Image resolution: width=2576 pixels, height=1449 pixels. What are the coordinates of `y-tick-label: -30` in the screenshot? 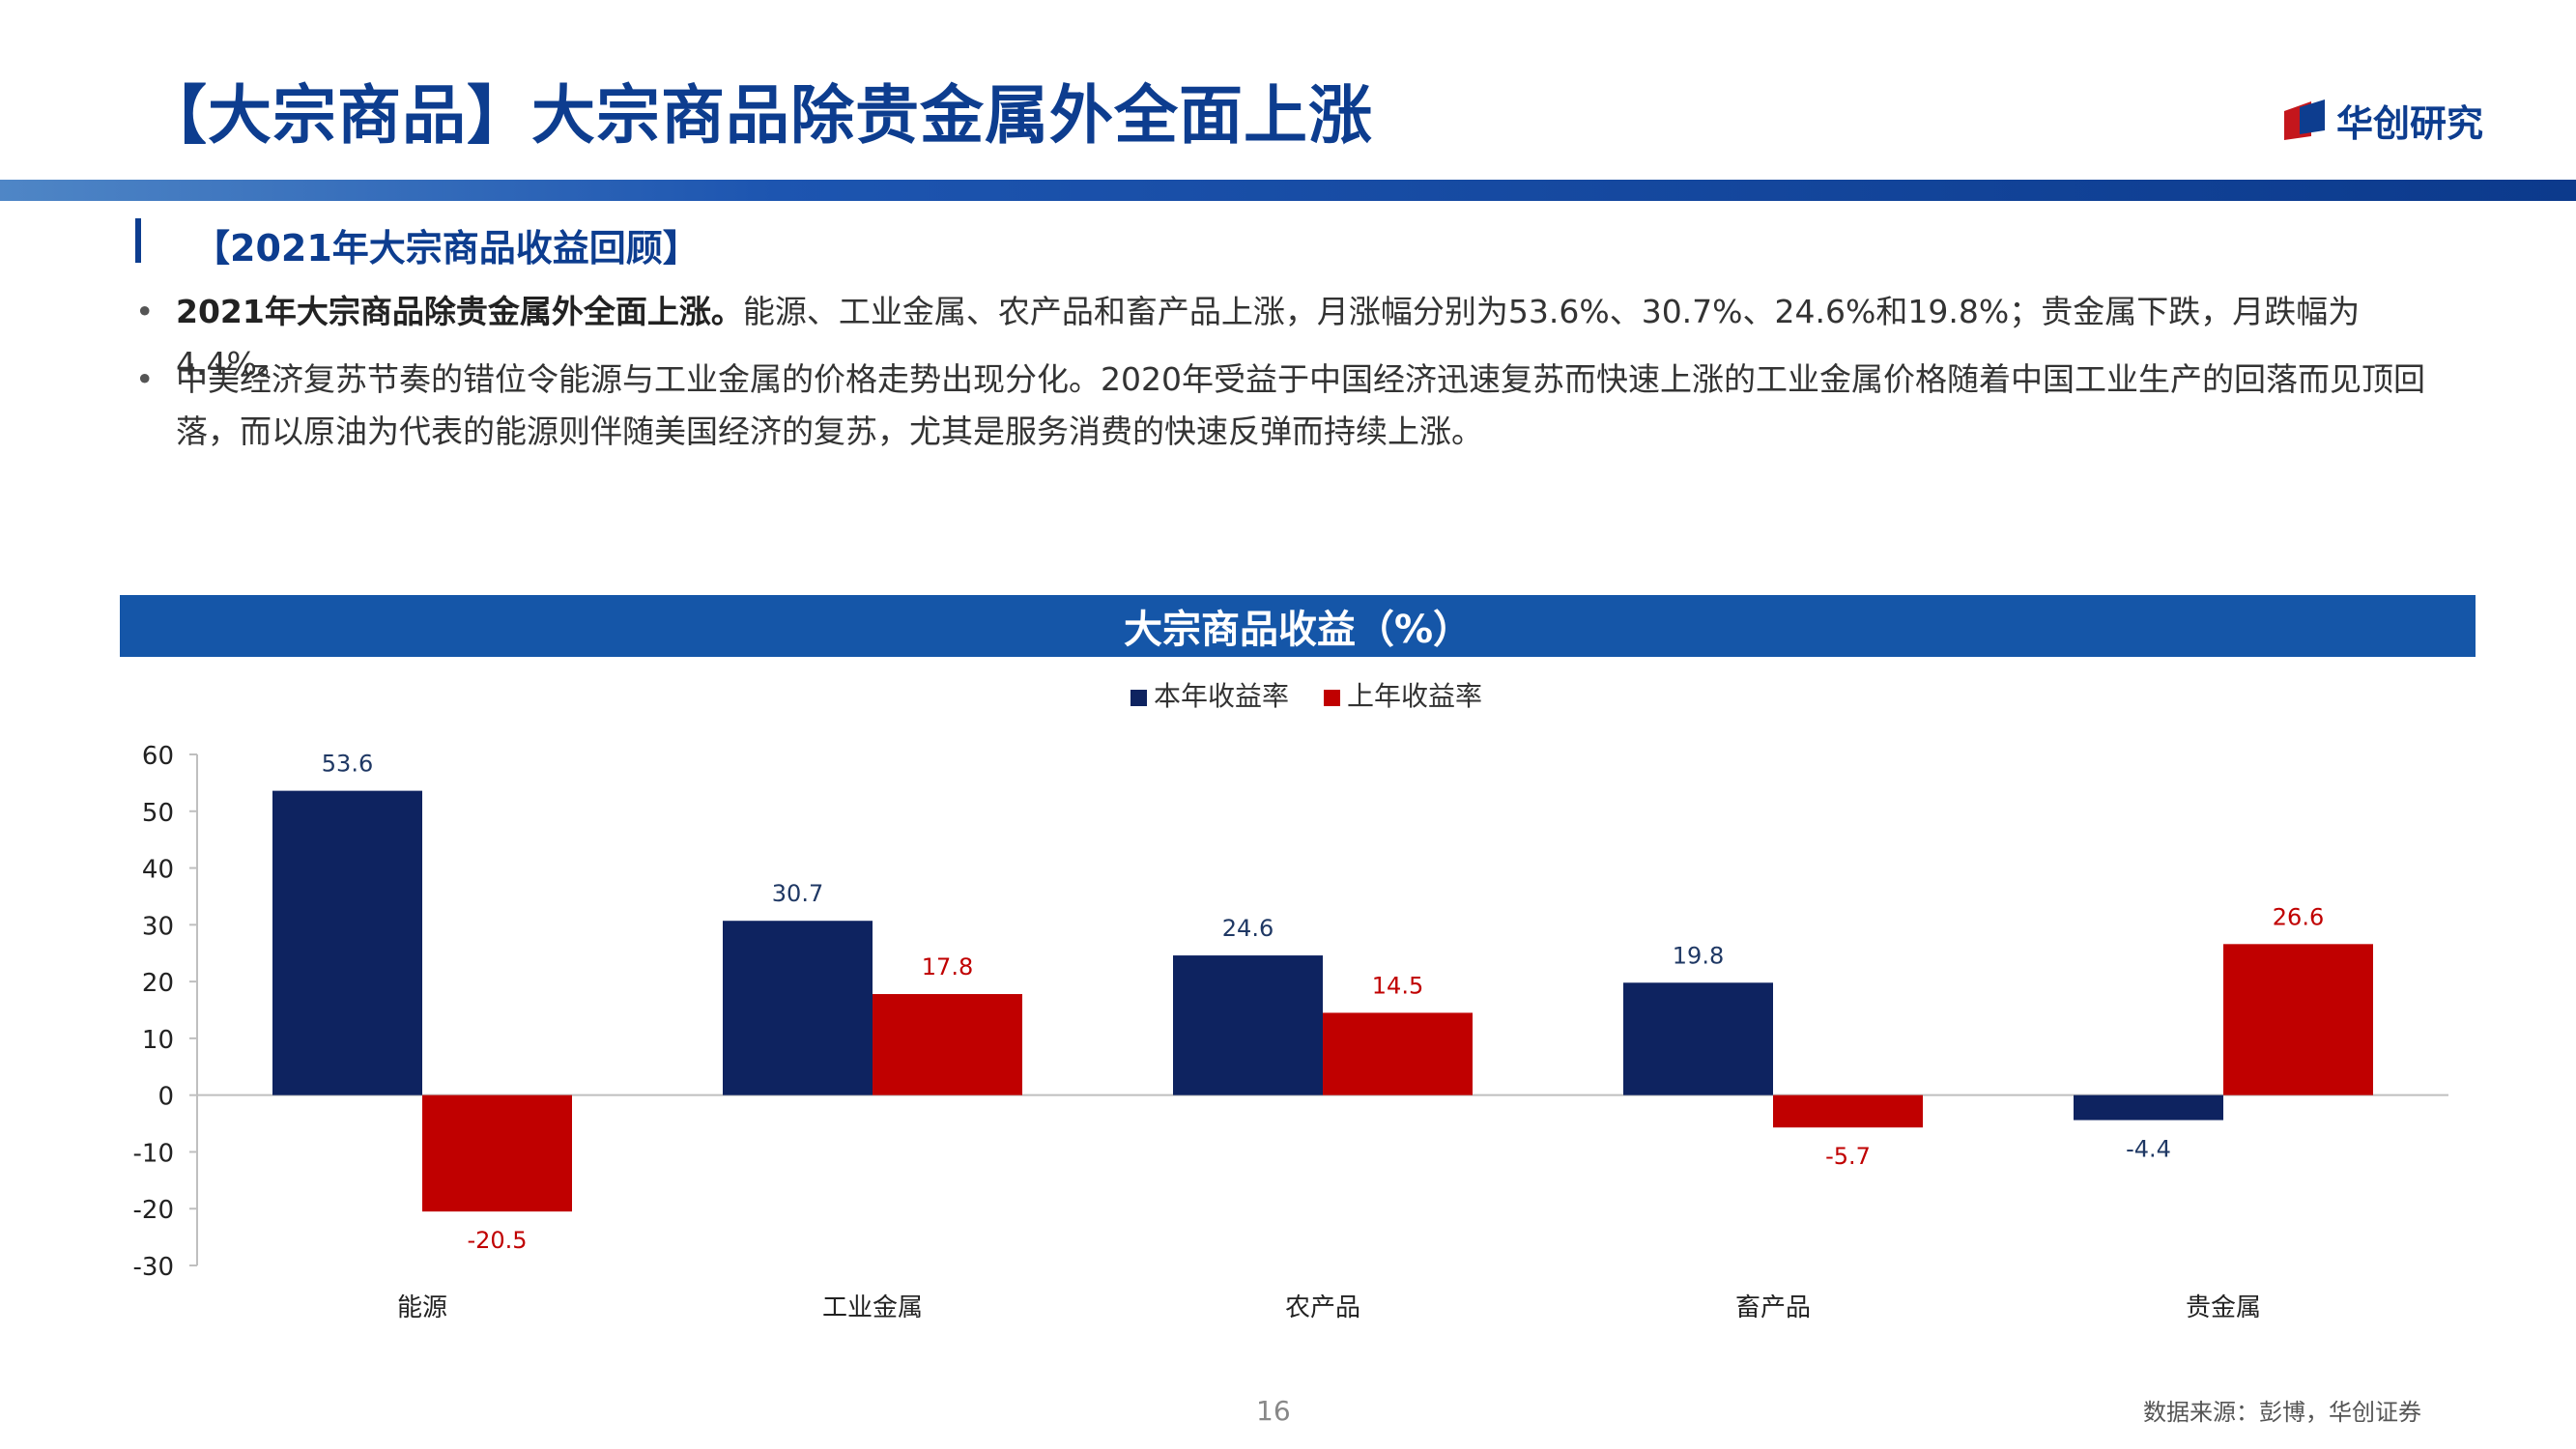 It's located at (154, 1267).